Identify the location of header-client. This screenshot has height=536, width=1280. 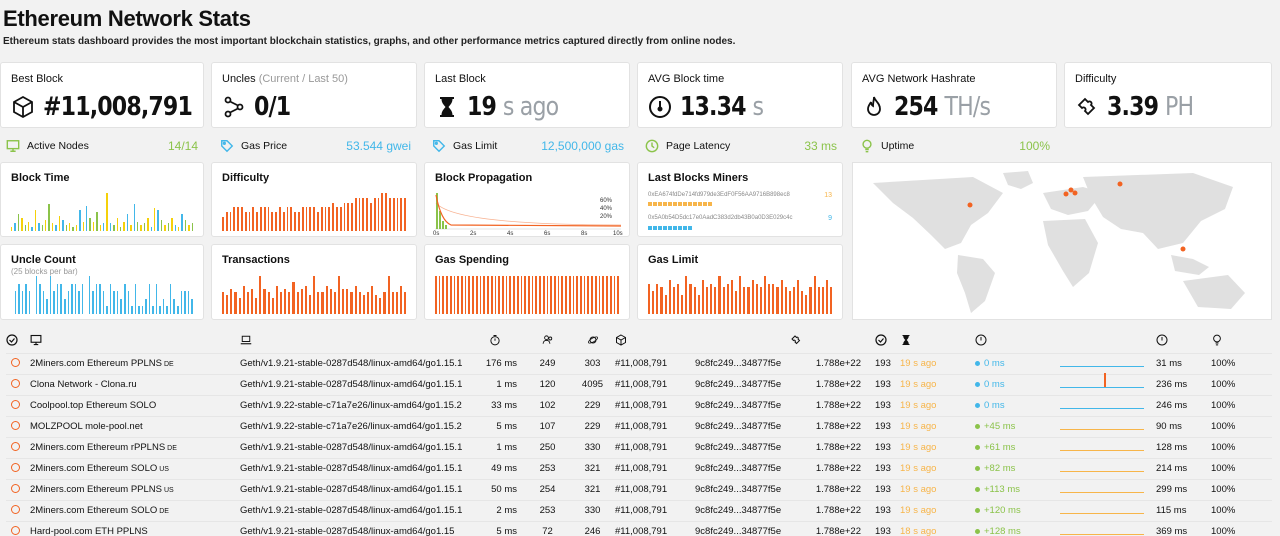
(352, 342).